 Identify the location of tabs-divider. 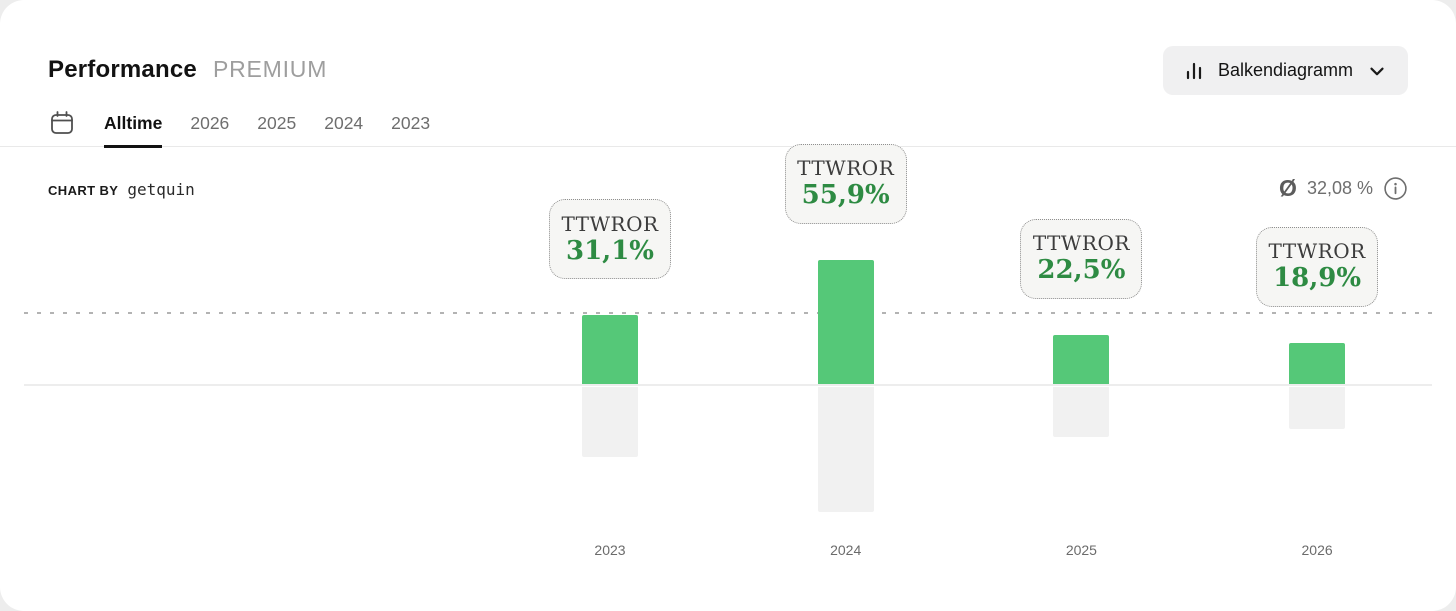
(728, 146).